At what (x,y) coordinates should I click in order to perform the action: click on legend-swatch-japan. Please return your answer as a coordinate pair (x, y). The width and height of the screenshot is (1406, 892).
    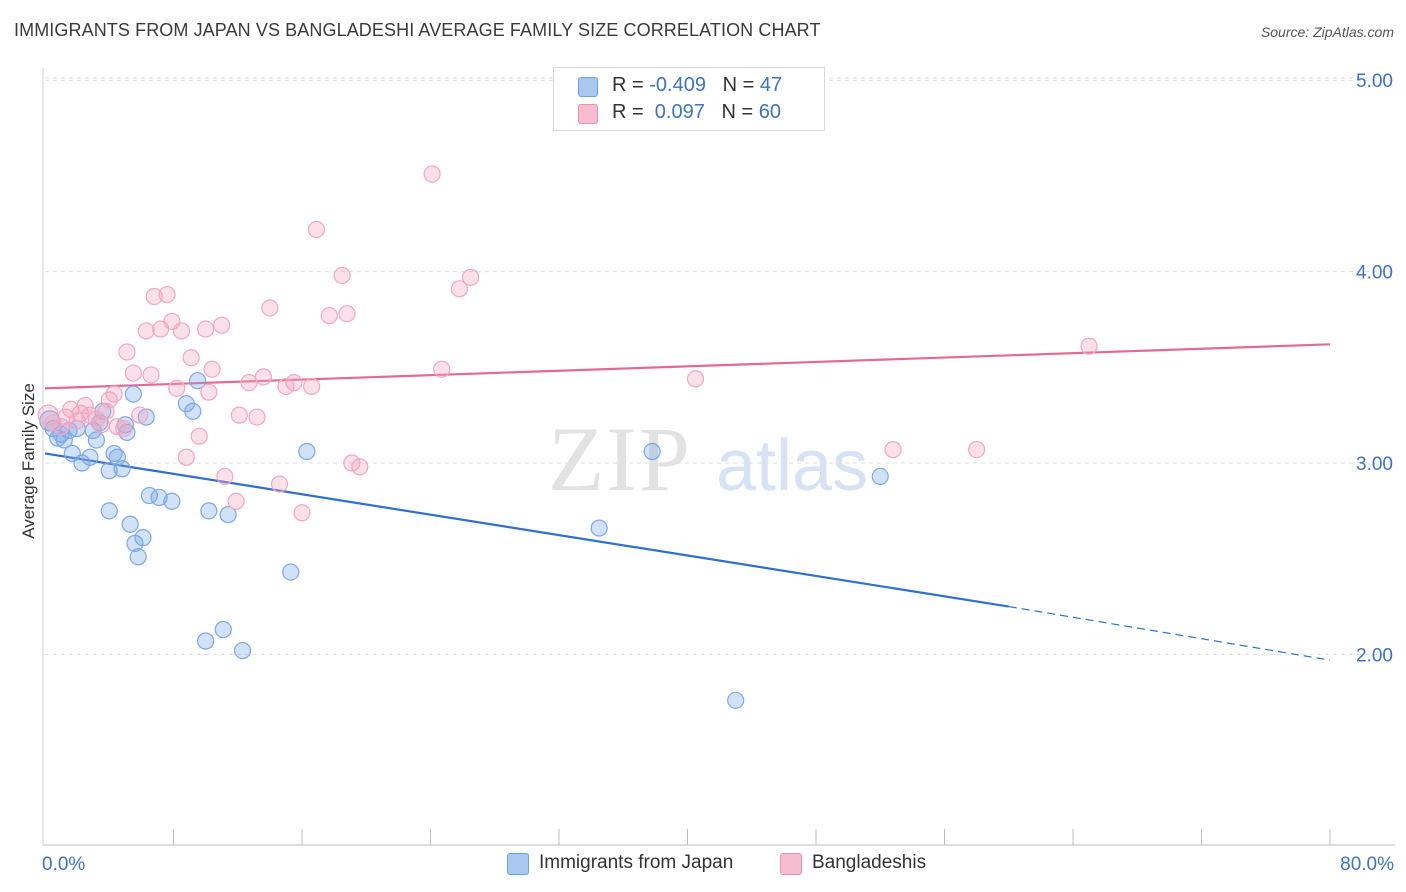
    Looking at the image, I should click on (588, 87).